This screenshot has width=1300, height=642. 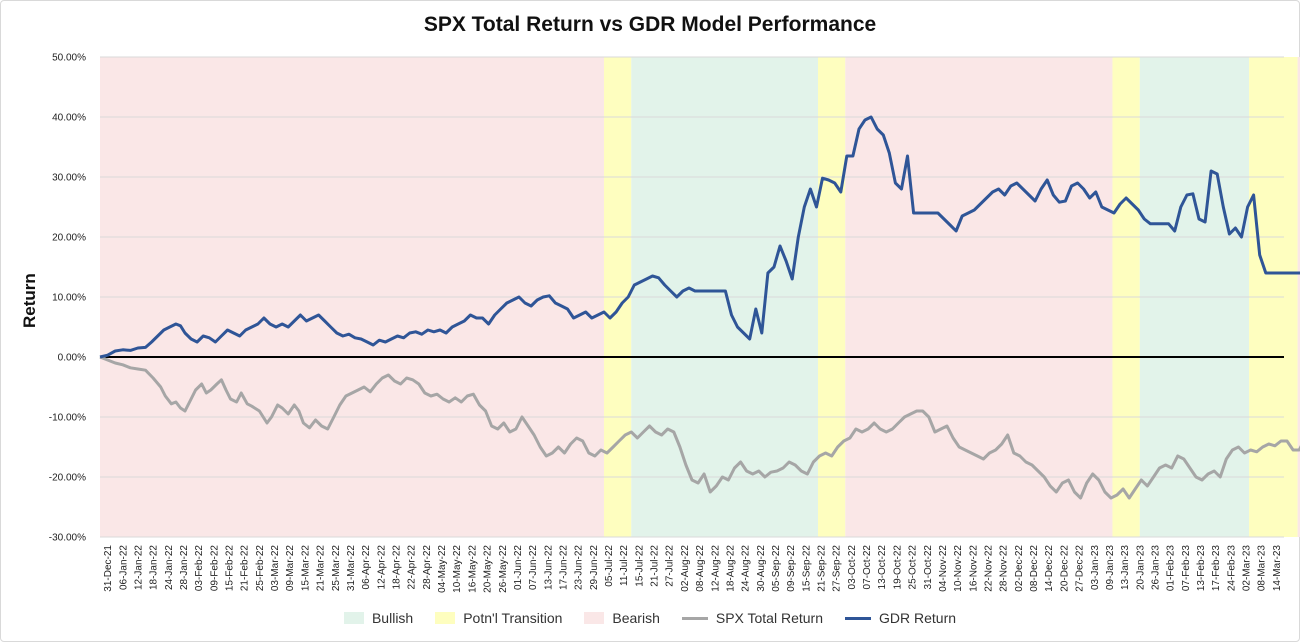 What do you see at coordinates (636, 618) in the screenshot?
I see `legend-label: Bearish` at bounding box center [636, 618].